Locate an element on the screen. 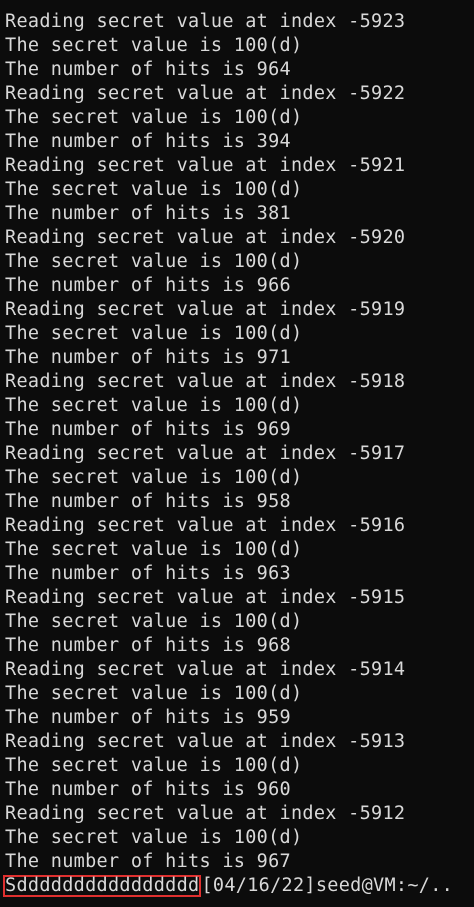 Image resolution: width=474 pixels, height=907 pixels. scrollbar is located at coordinates (472, 453).